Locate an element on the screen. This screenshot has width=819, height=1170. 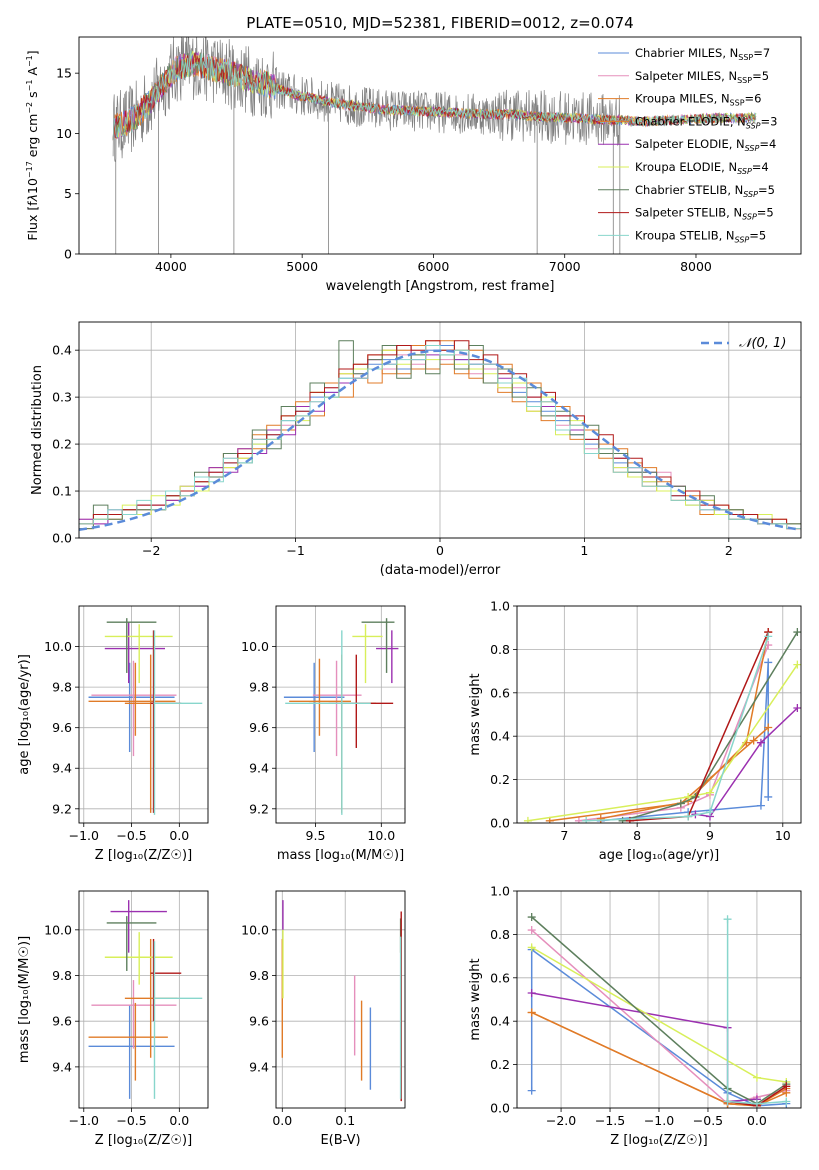
x-tick-label: 0 is located at coordinates (440, 550).